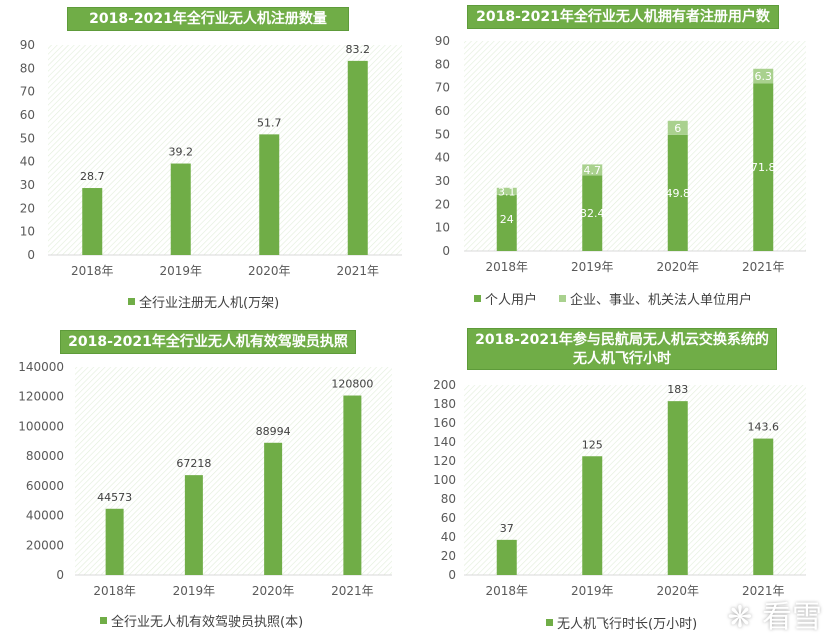  What do you see at coordinates (181, 152) in the screenshot?
I see `data-label: 39.2` at bounding box center [181, 152].